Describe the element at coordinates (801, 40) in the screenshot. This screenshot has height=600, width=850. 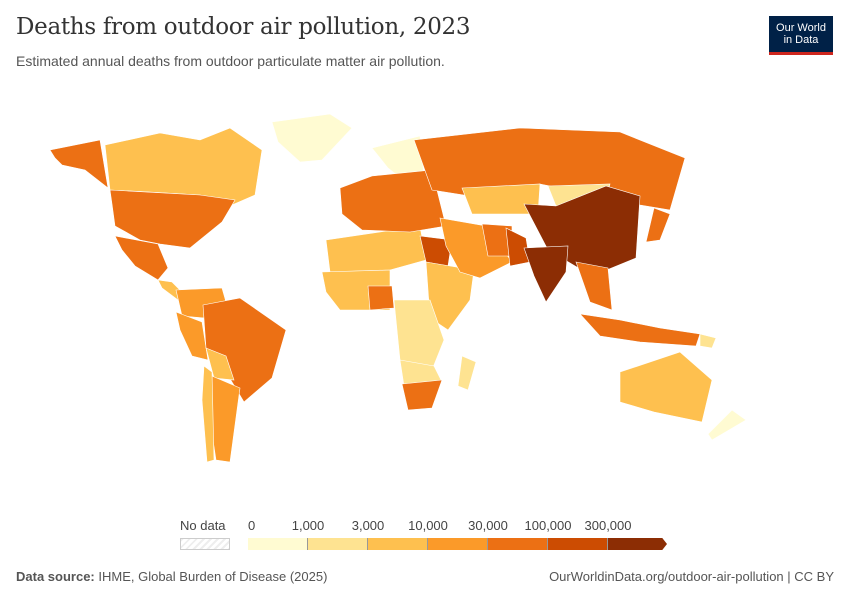
I see `logo-line-2: in Data` at that location.